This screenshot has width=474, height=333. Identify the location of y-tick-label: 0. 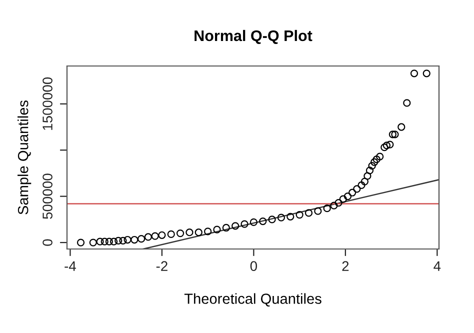
(47, 242).